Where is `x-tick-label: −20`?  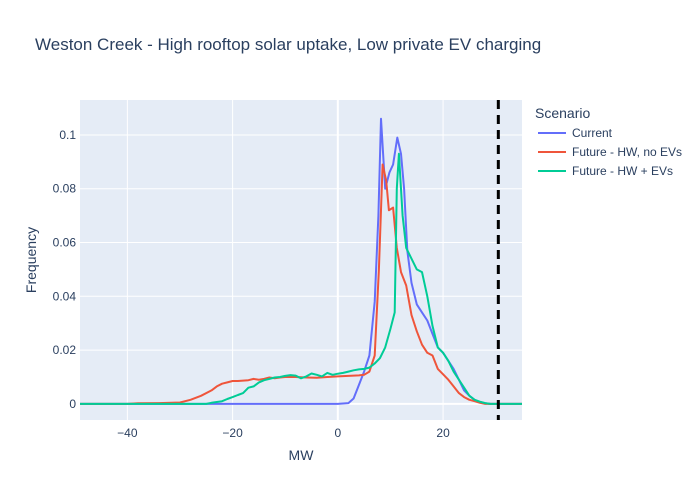
x-tick-label: −20 is located at coordinates (232, 433).